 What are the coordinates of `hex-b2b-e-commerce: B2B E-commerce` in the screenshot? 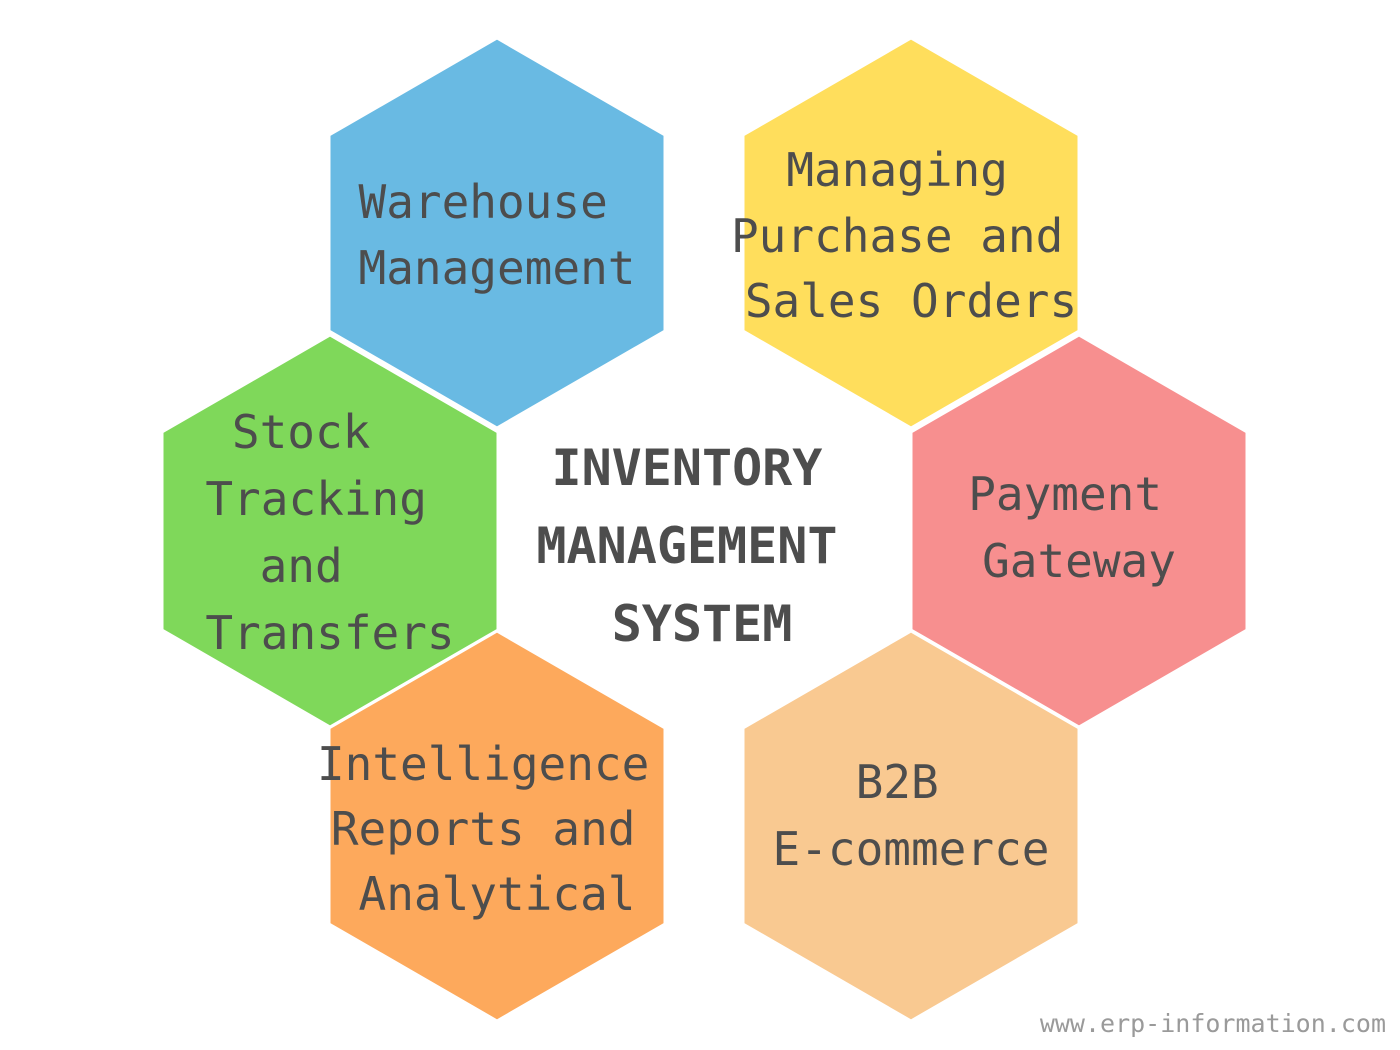 It's located at (911, 826).